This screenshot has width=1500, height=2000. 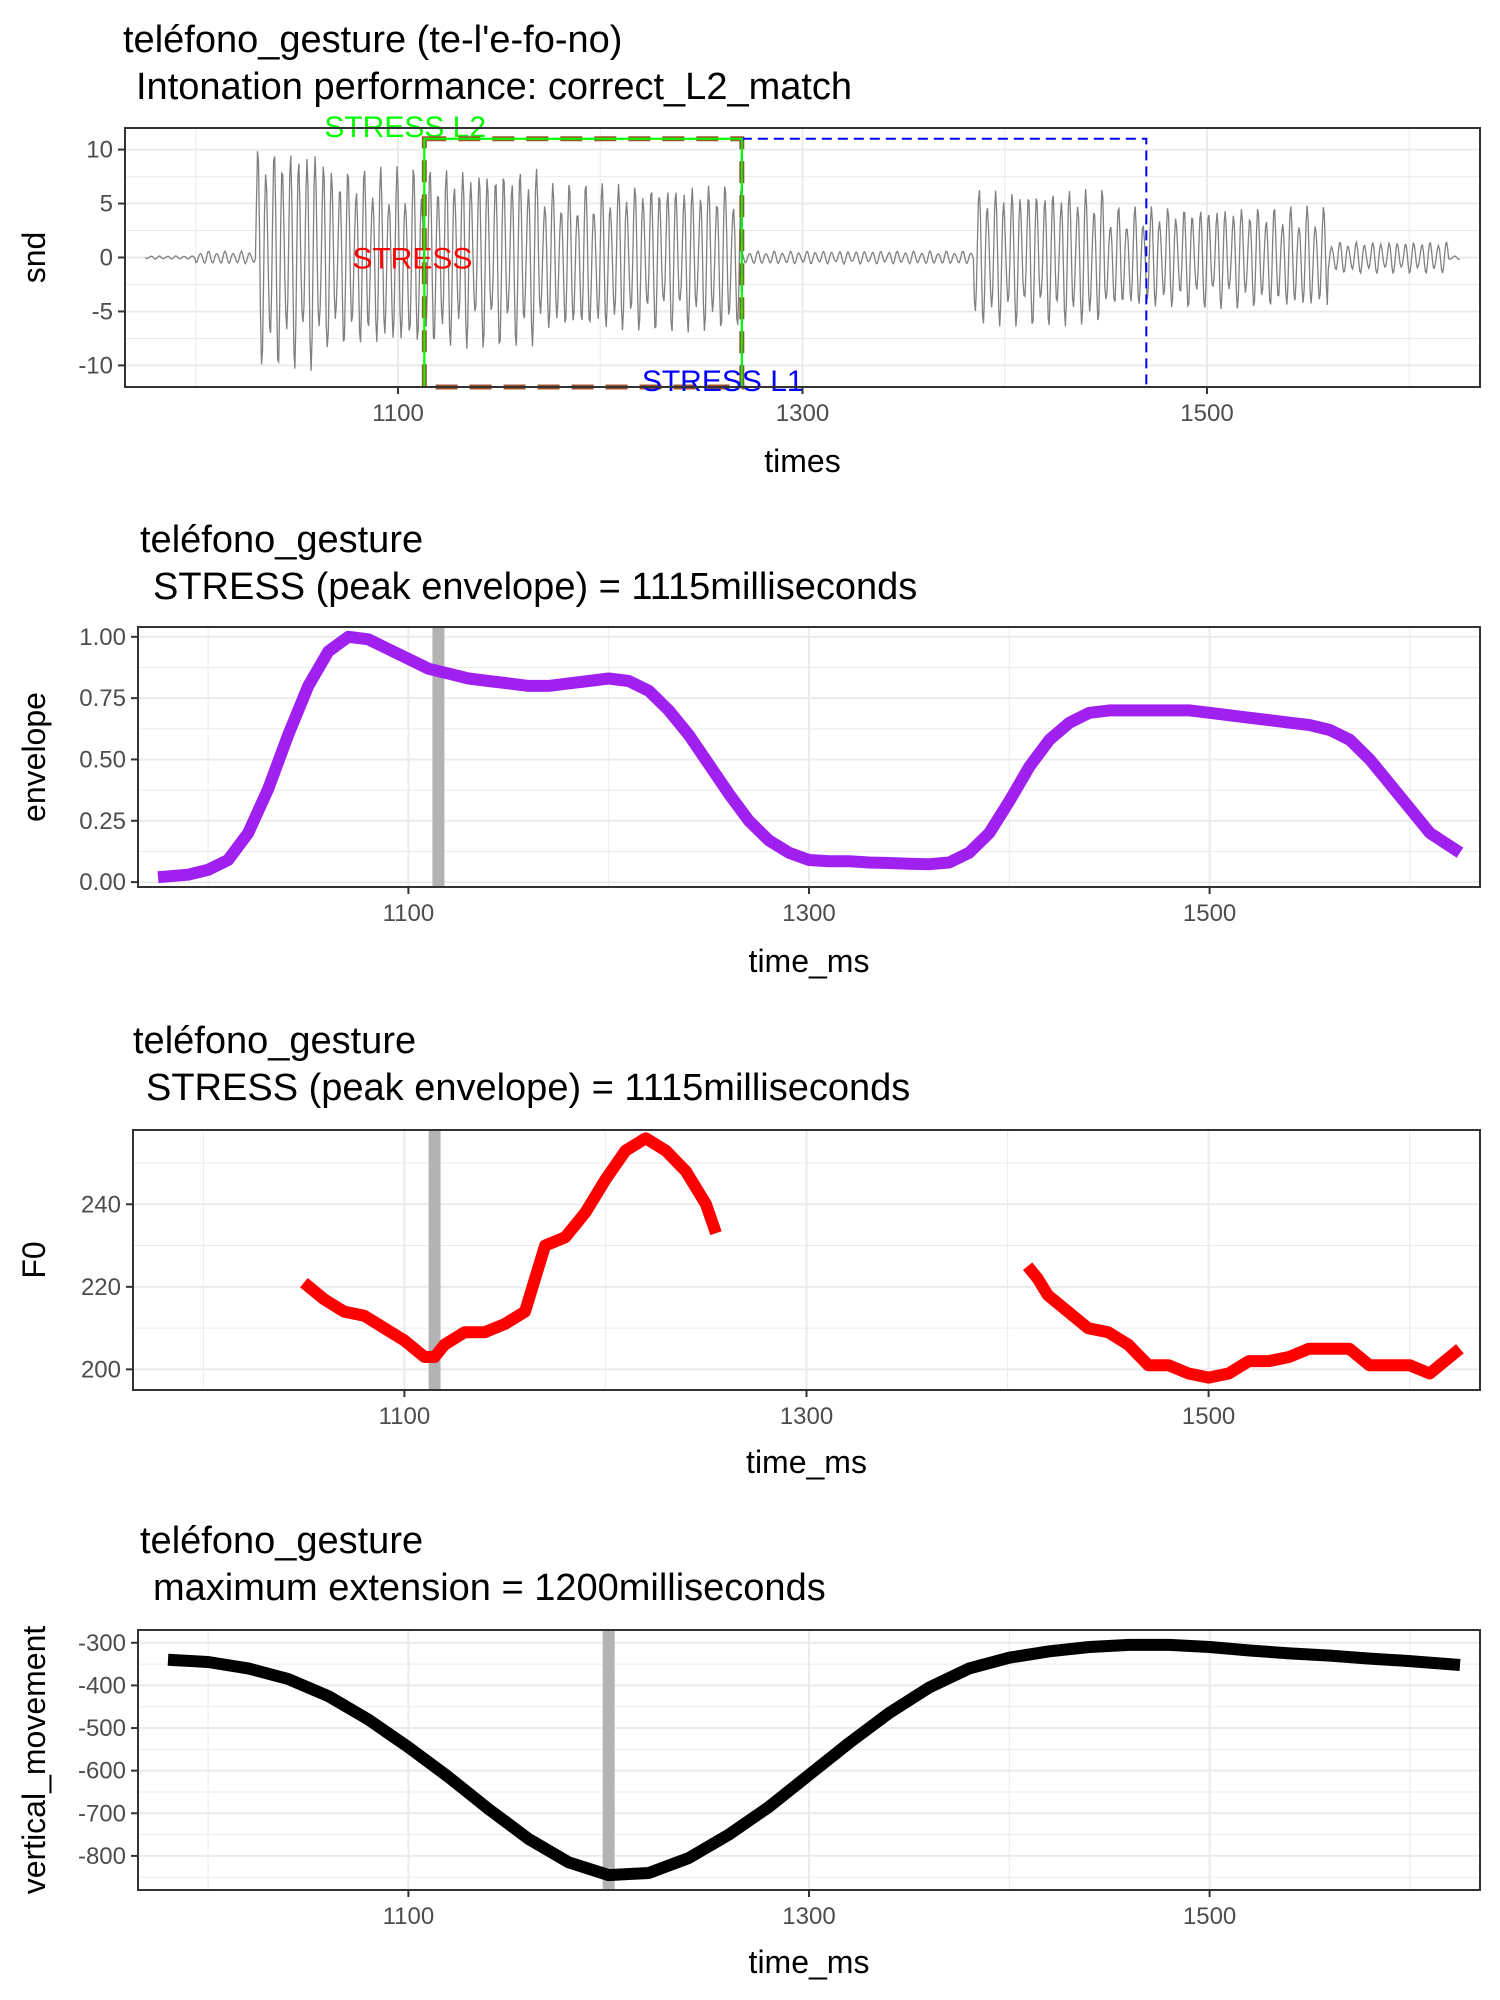 I want to click on y-tick-label: -800, so click(x=102, y=1856).